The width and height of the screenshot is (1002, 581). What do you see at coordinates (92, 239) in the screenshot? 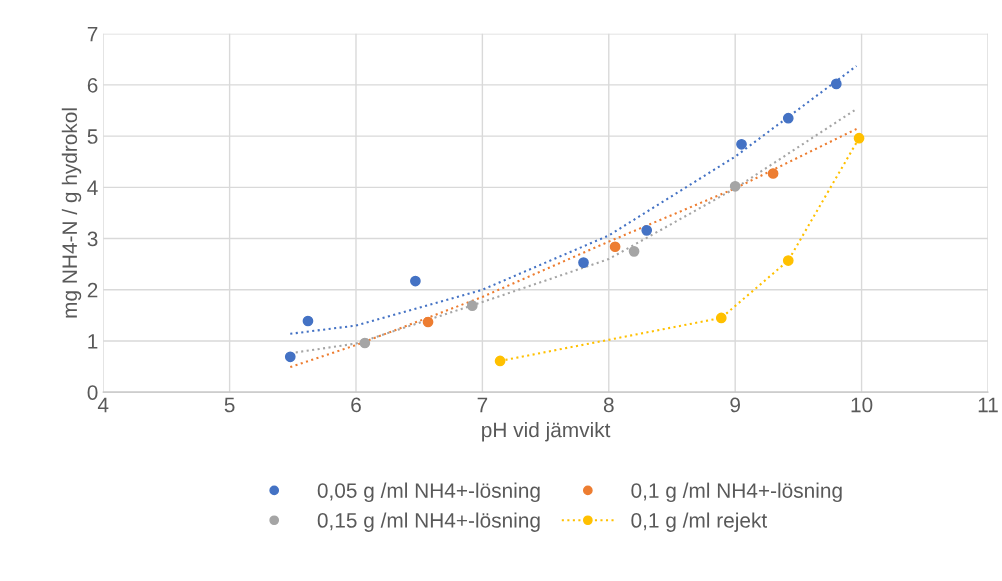
I see `y-tick-label: 3` at bounding box center [92, 239].